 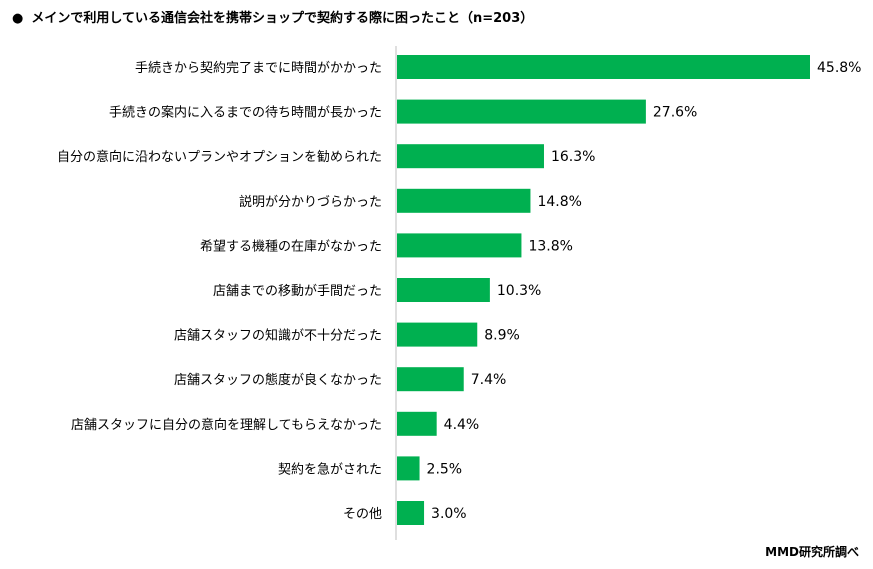 What do you see at coordinates (245, 113) in the screenshot?
I see `category-label: 手続きの案内に入るまでの待ち時間が長かった` at bounding box center [245, 113].